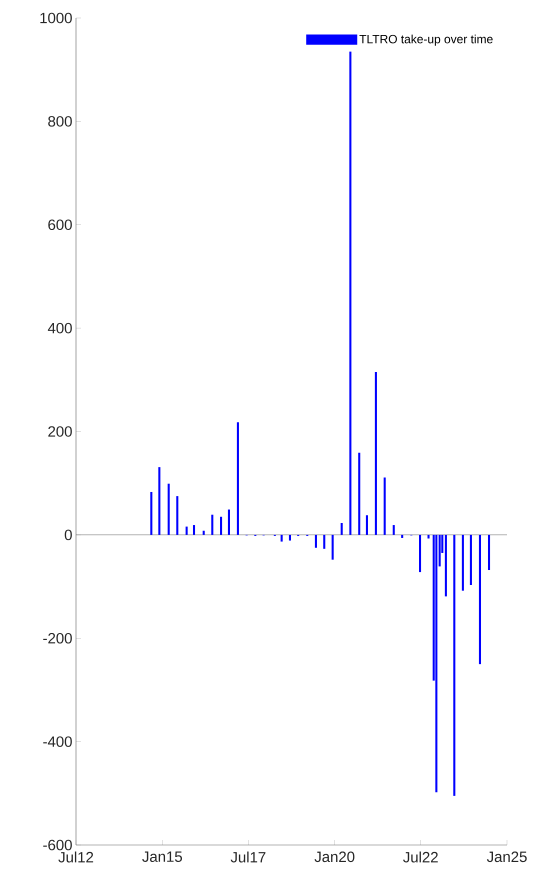  I want to click on y-tick-label: 200, so click(60, 431).